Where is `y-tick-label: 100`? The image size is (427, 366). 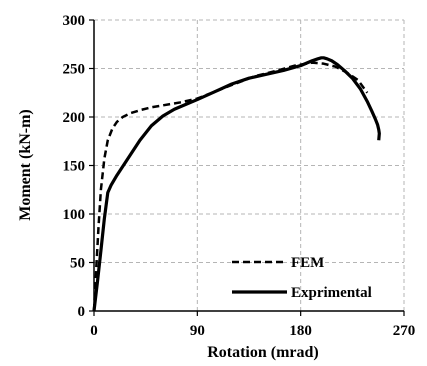 y-tick-label: 100 is located at coordinates (74, 215).